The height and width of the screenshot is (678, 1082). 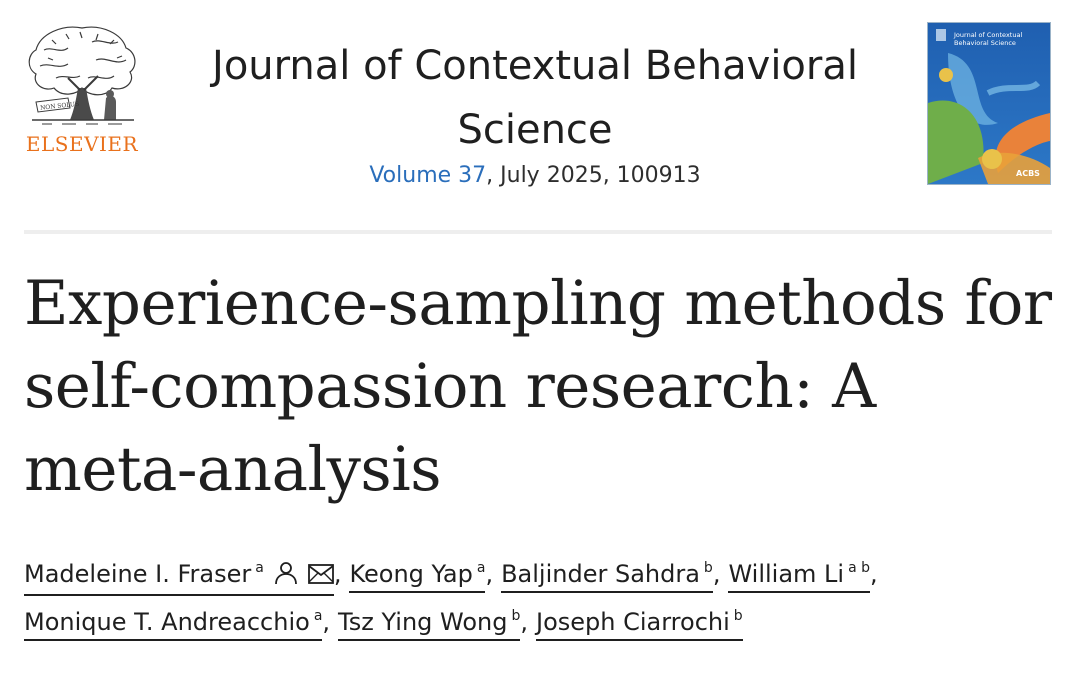 What do you see at coordinates (786, 574) in the screenshot?
I see `author-name: William Li` at bounding box center [786, 574].